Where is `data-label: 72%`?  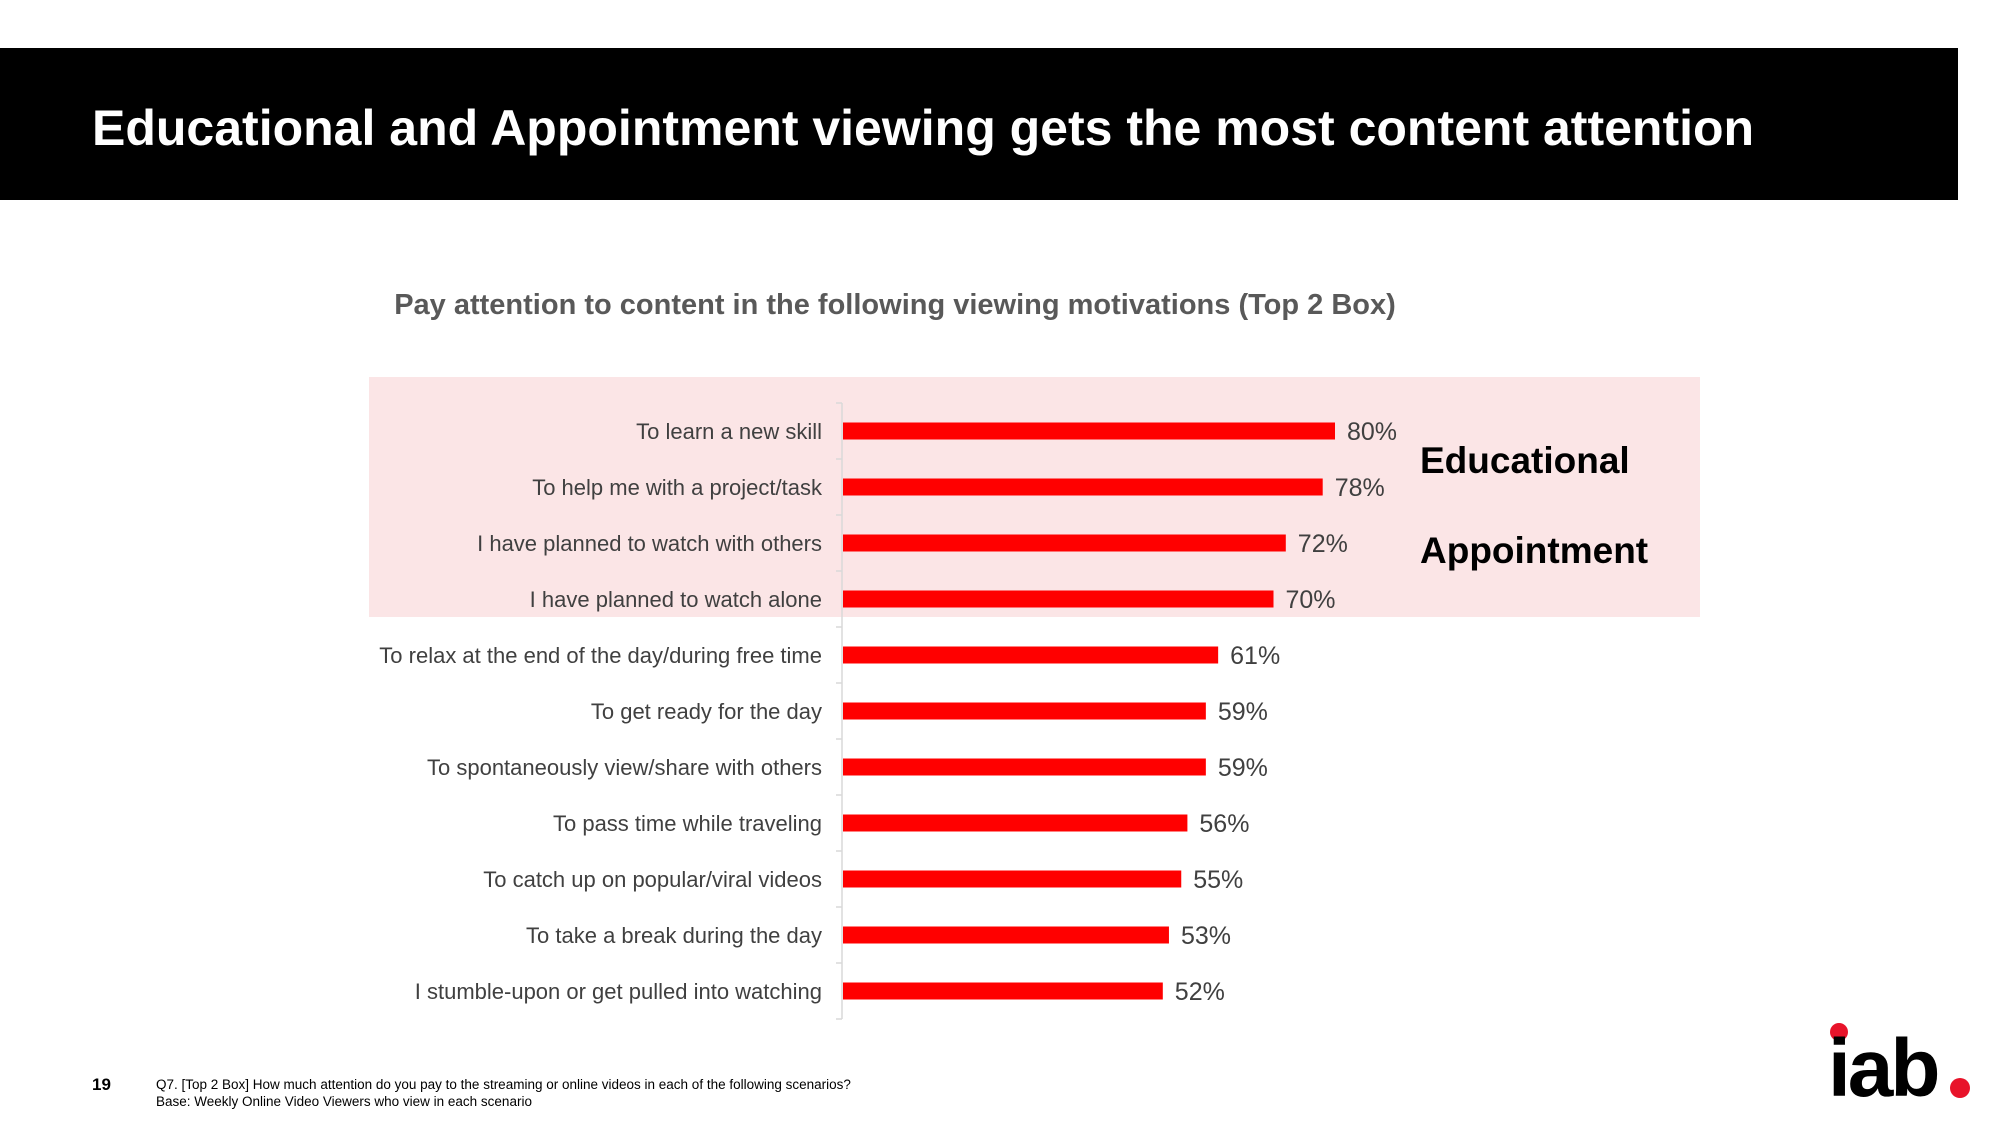
data-label: 72% is located at coordinates (1323, 544).